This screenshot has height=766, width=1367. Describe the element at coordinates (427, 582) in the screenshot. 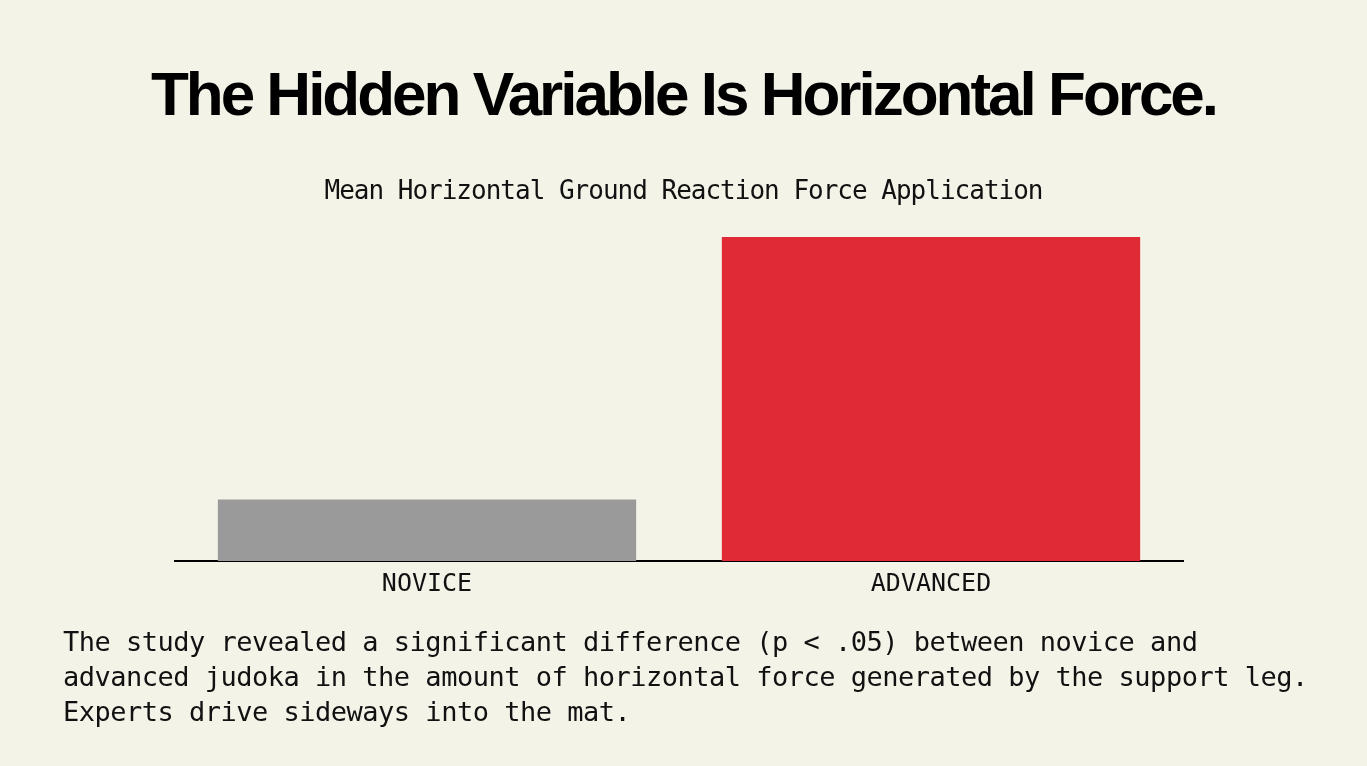

I see `x-tick-label: NOVICE` at that location.